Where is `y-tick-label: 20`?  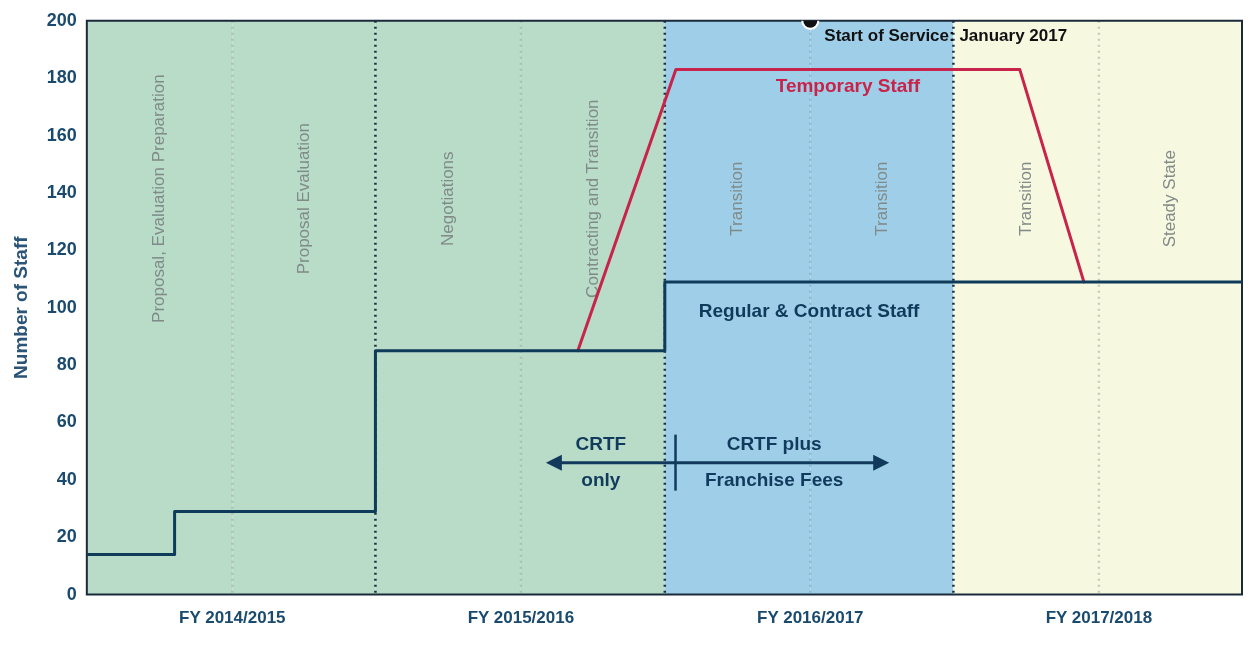
y-tick-label: 20 is located at coordinates (66, 536).